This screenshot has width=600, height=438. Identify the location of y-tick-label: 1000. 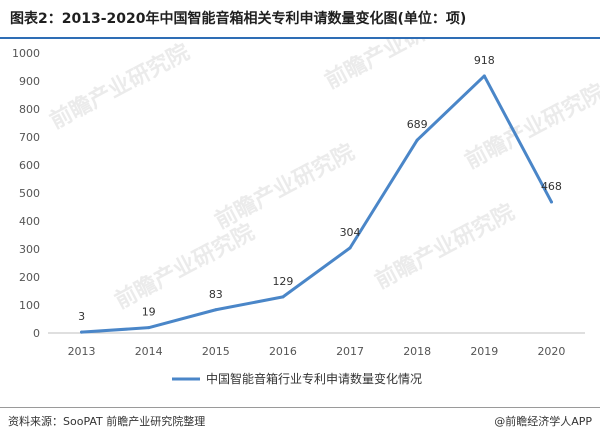
(26, 53).